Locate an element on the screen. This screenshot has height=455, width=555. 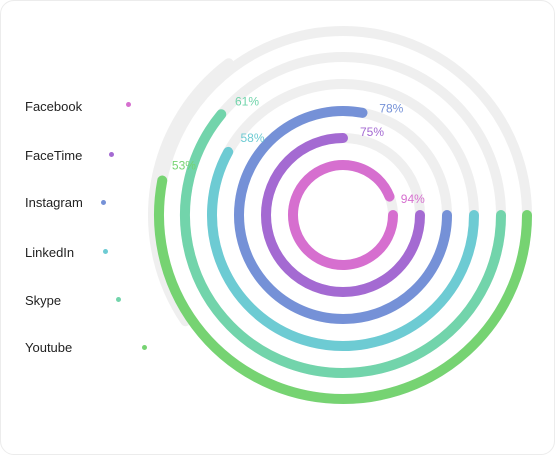
data-label-linkedin: 58% is located at coordinates (253, 138).